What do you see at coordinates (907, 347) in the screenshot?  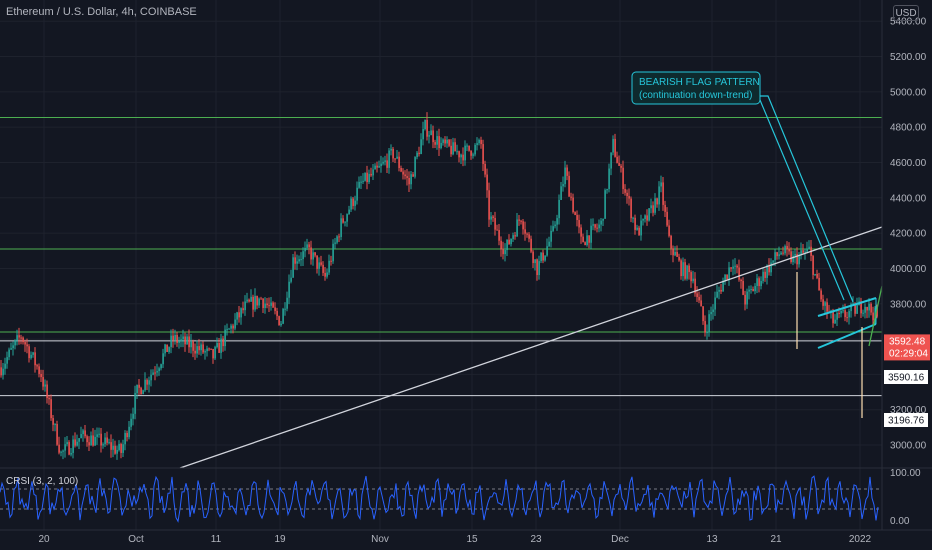 I see `last-price-tag` at bounding box center [907, 347].